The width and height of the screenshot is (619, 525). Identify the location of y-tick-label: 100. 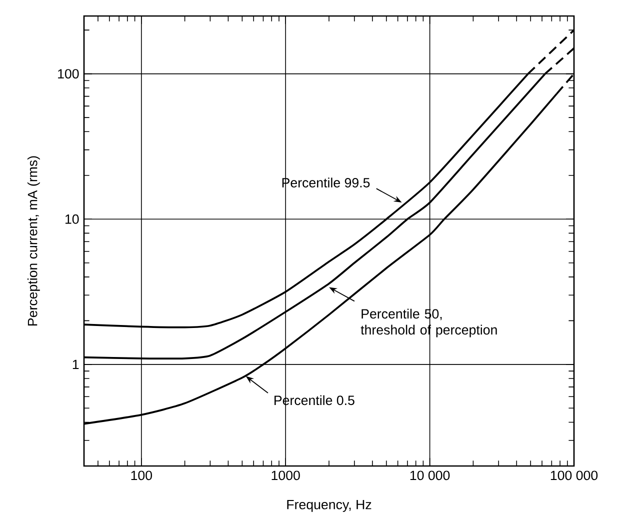
(68, 74).